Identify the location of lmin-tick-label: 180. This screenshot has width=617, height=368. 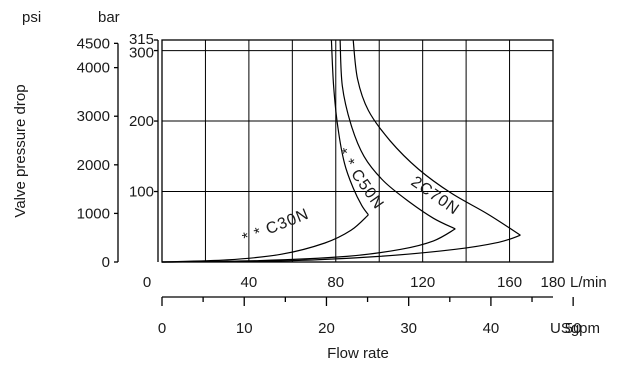
(552, 282).